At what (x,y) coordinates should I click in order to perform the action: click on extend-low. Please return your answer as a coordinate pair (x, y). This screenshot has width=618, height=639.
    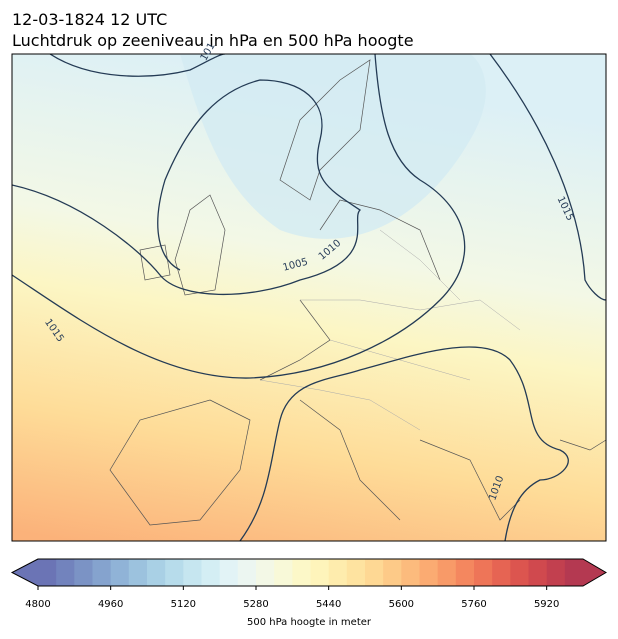
    Looking at the image, I should click on (25, 572).